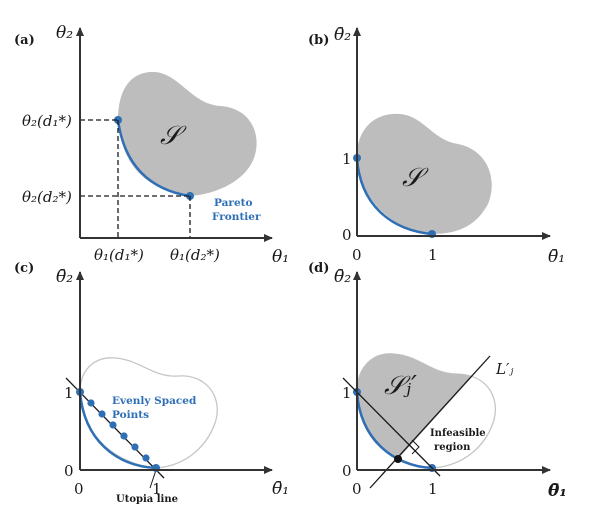 The image size is (591, 524). Describe the element at coordinates (347, 471) in the screenshot. I see `y-tick-0-d: 0` at that location.